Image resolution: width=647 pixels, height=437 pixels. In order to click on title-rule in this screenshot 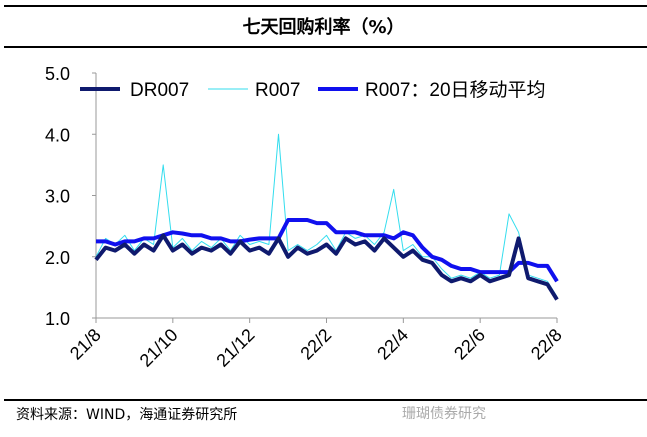, I will do `click(325, 47)`.